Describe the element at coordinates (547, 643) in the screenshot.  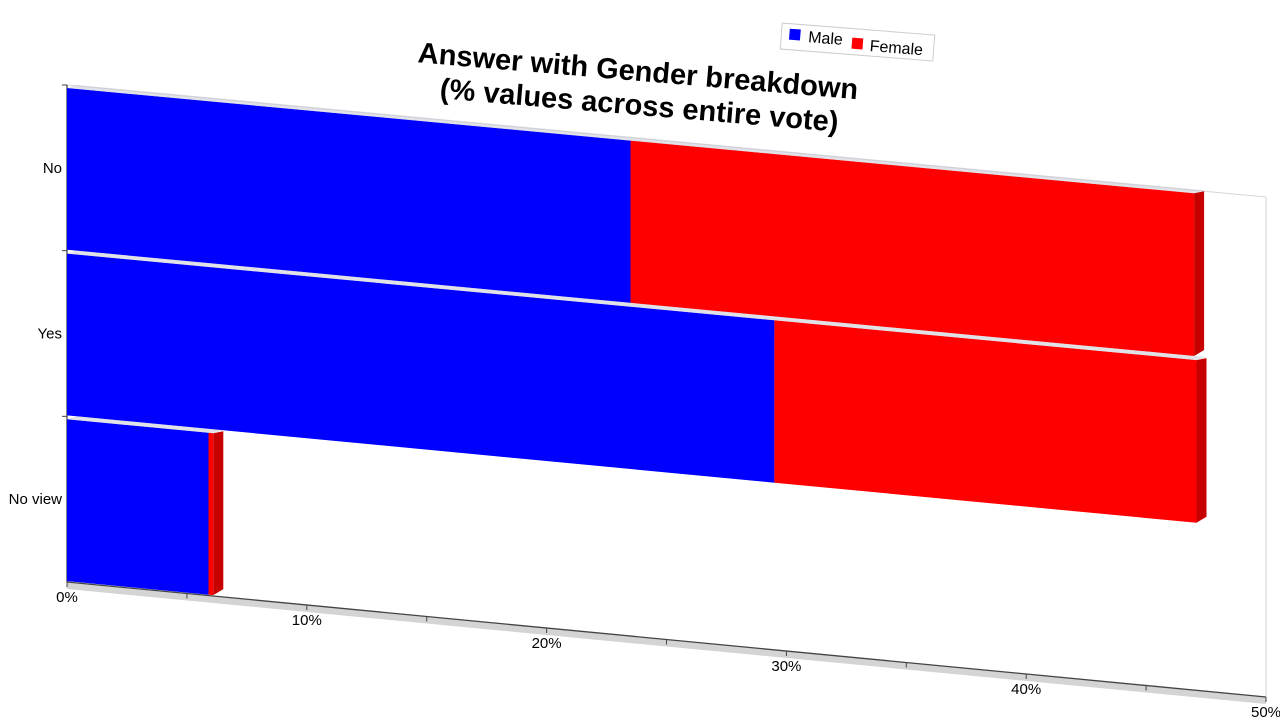
I see `x-tick-label: 20%` at that location.